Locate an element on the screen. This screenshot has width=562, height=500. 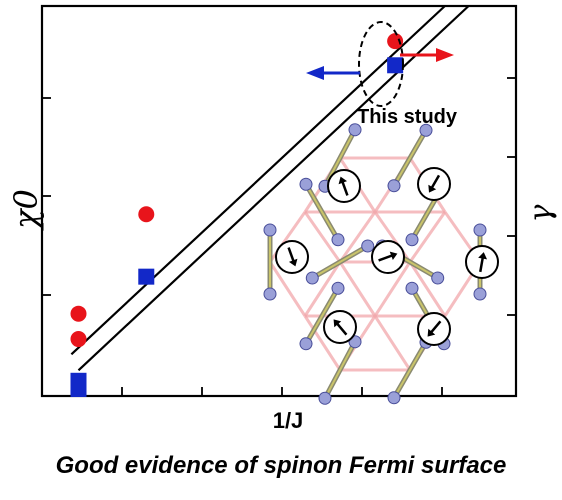
left-arrow-head is located at coordinates (315, 73).